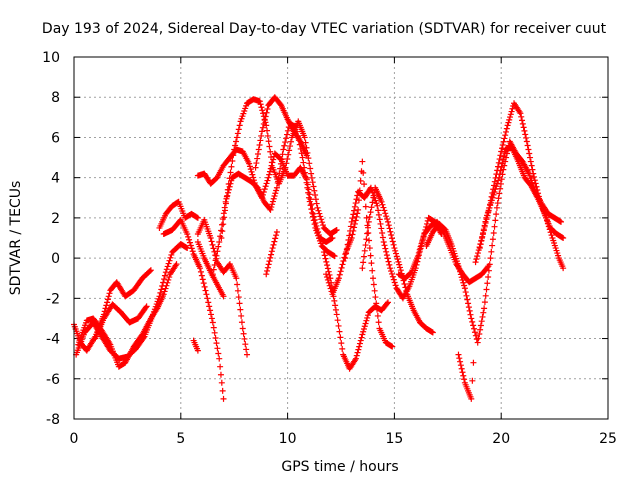 The image size is (640, 480). I want to click on y-tick-label: 8, so click(55, 98).